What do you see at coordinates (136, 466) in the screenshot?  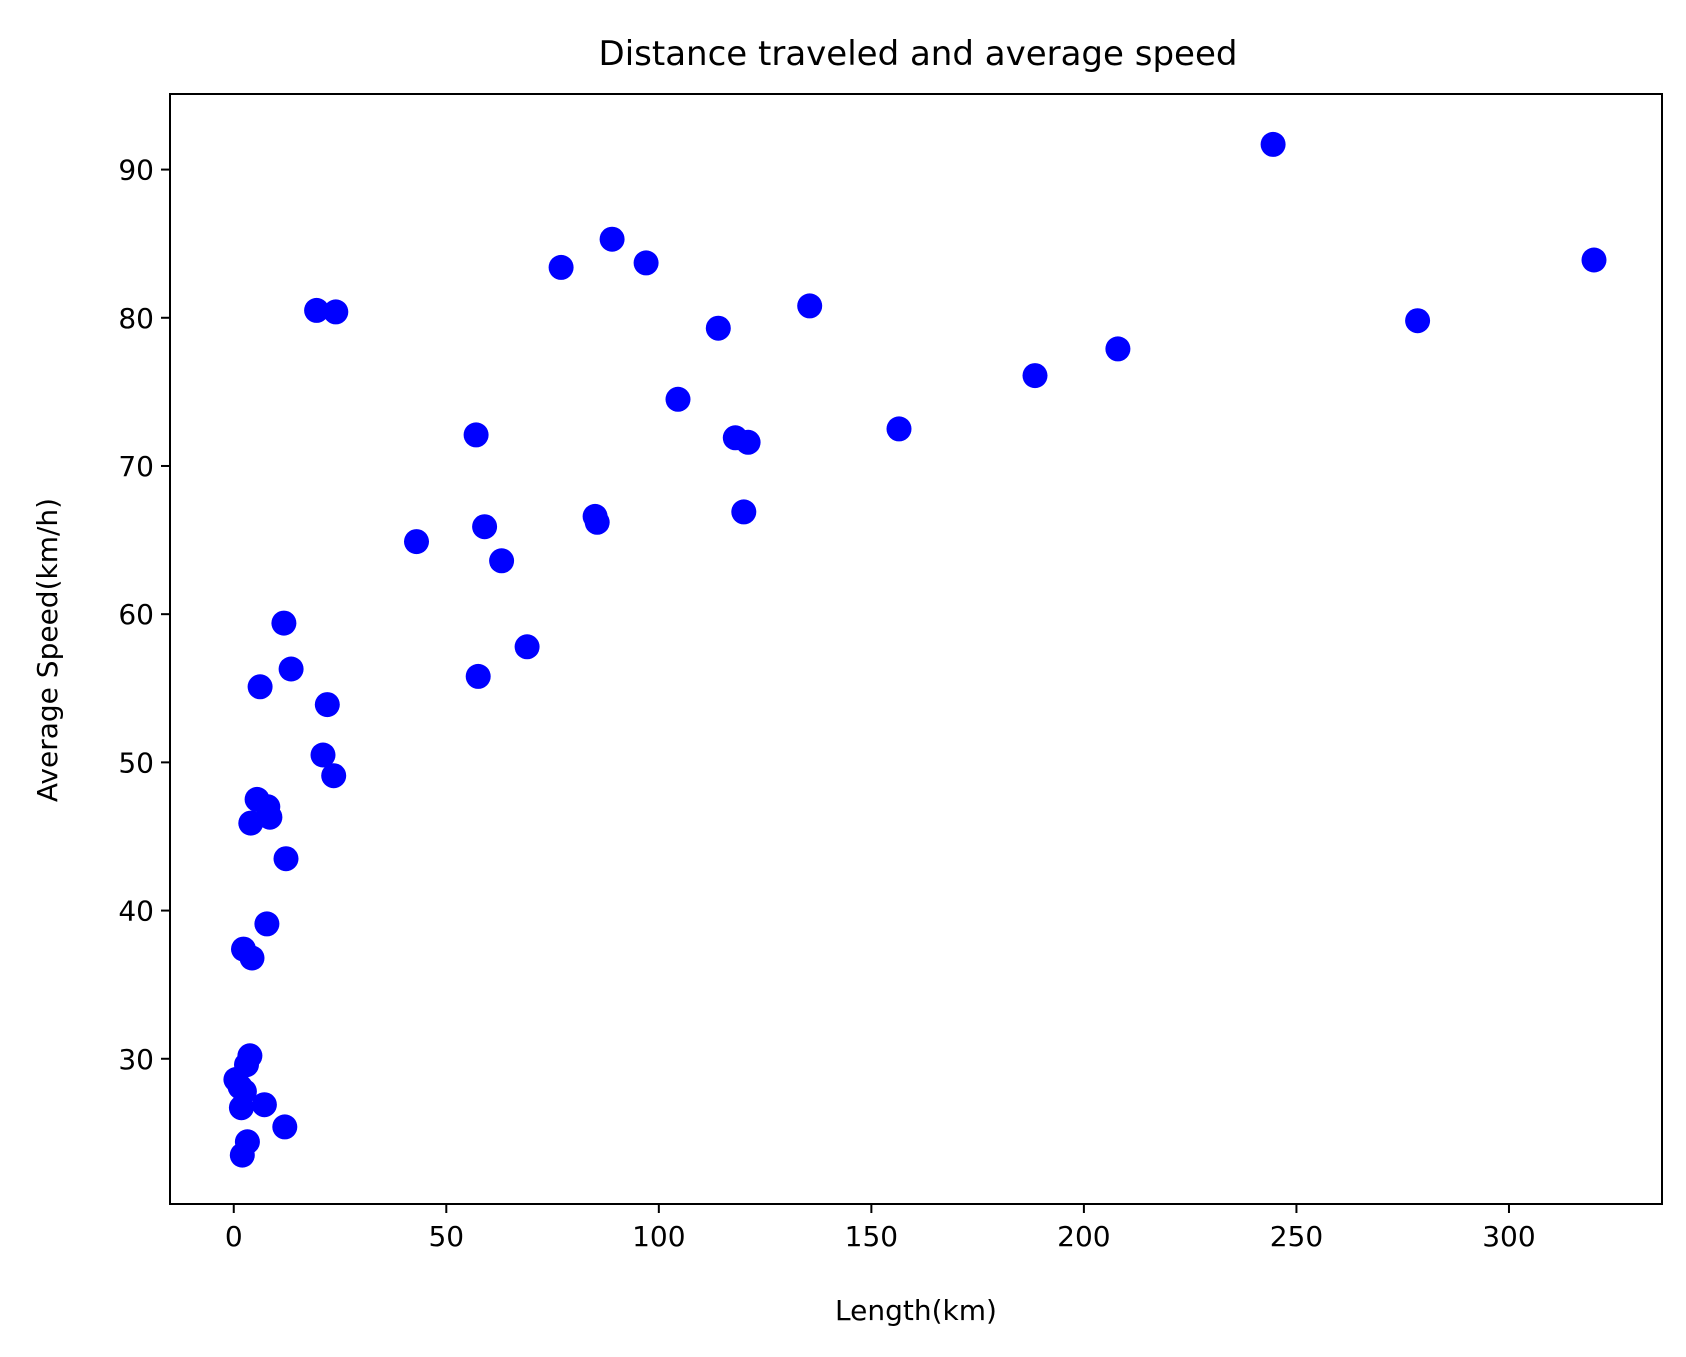 I see `y-tick-label: 70` at bounding box center [136, 466].